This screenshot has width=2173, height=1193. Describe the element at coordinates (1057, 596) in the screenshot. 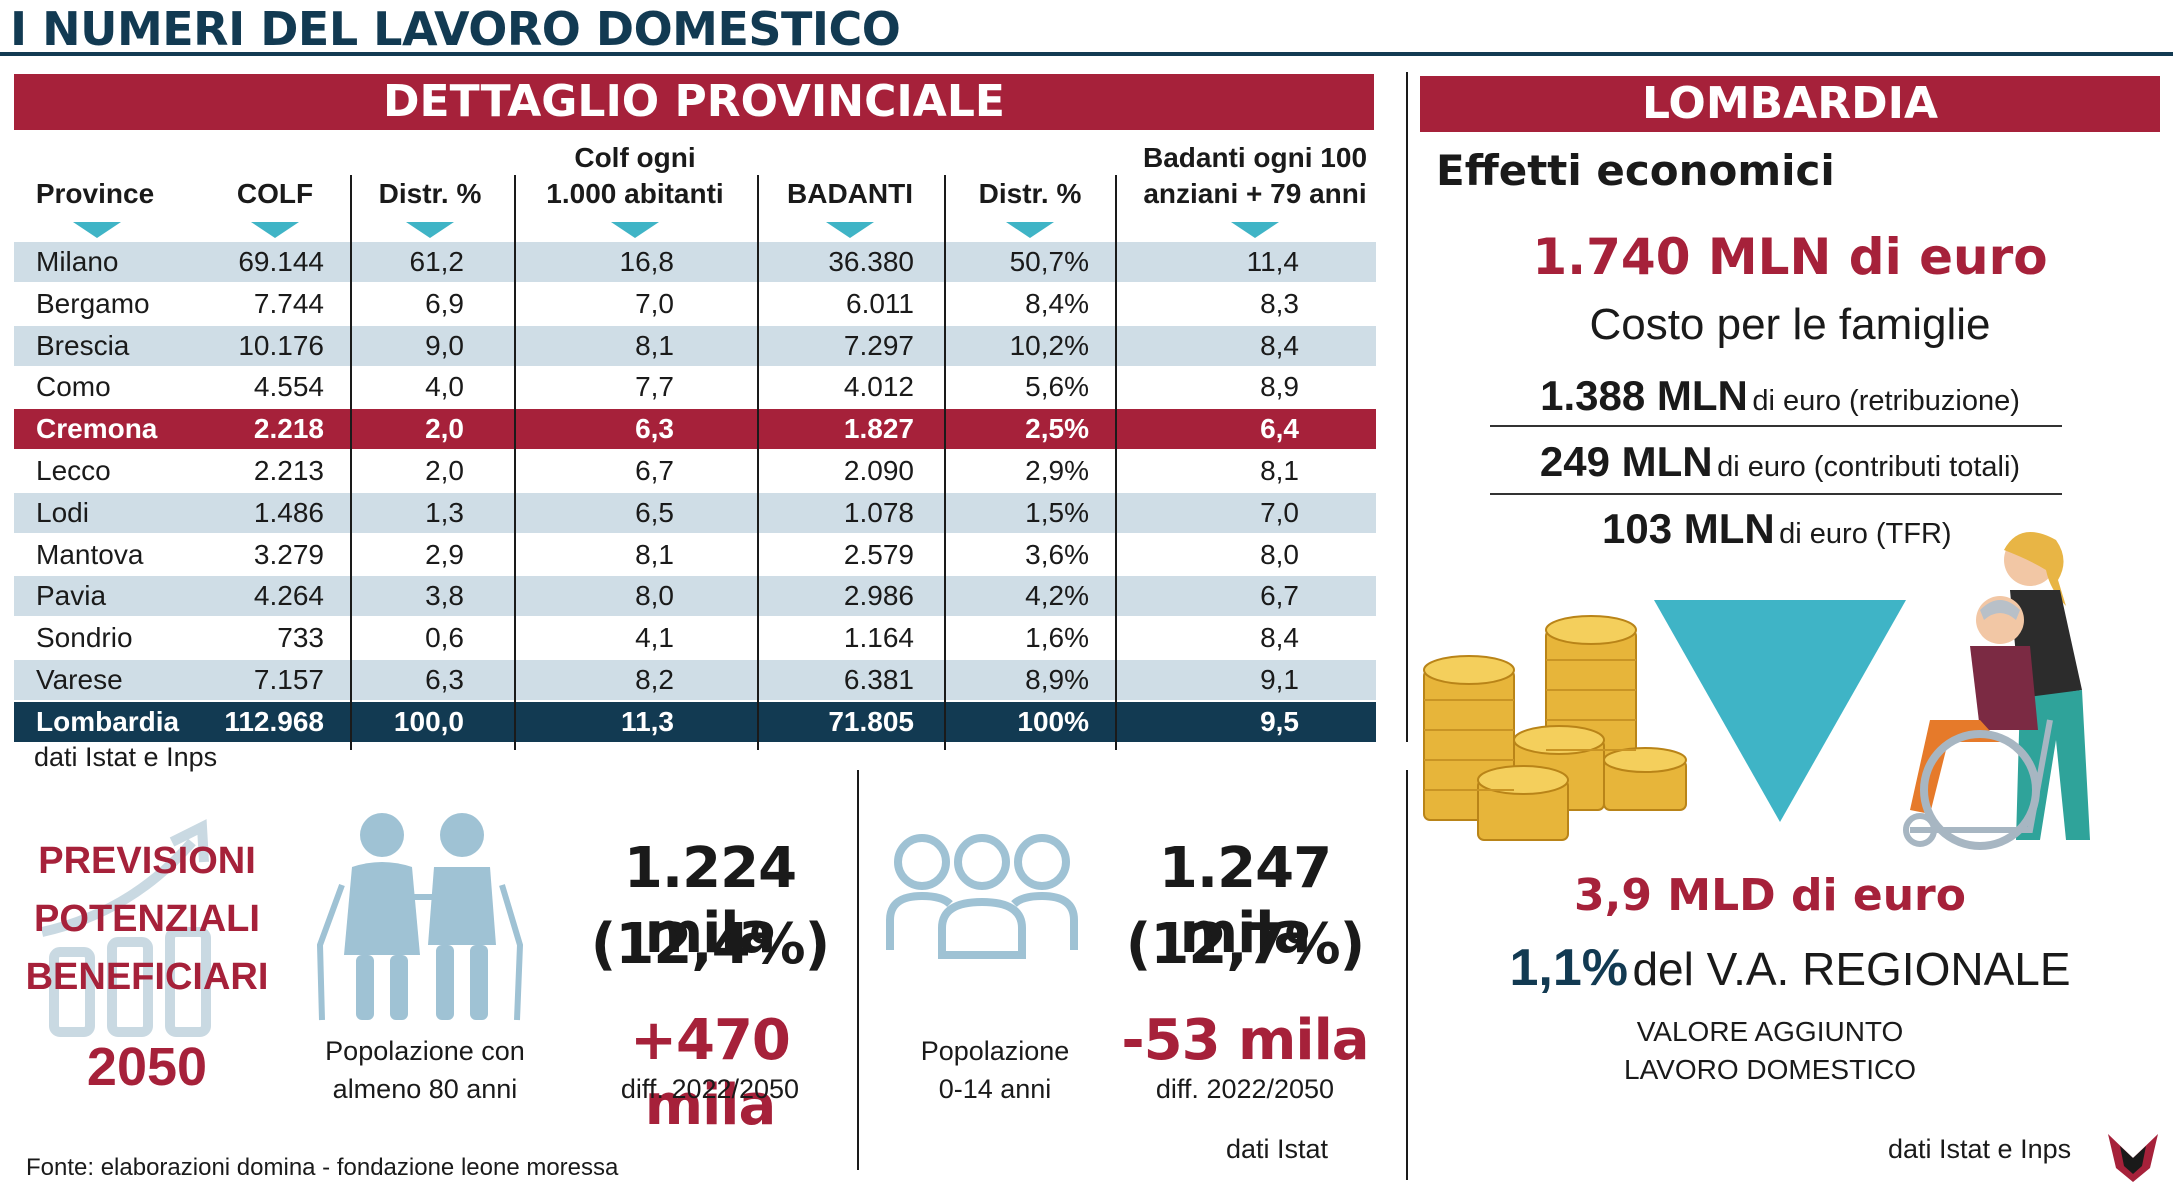

I see `cell-distr-badanti: 4,2%` at that location.